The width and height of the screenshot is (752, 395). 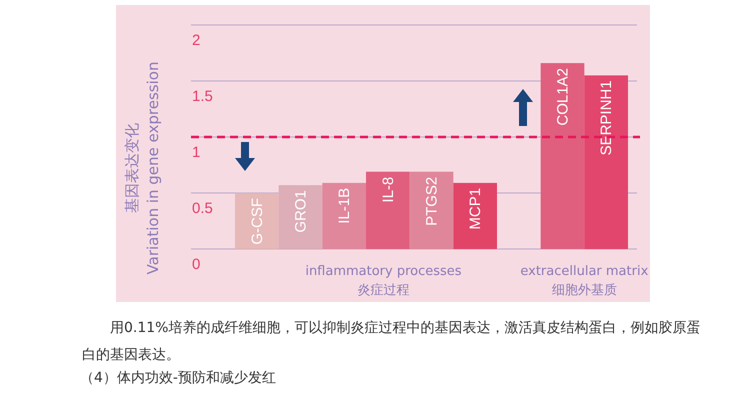 What do you see at coordinates (432, 201) in the screenshot?
I see `x-tick-label: PTGS2` at bounding box center [432, 201].